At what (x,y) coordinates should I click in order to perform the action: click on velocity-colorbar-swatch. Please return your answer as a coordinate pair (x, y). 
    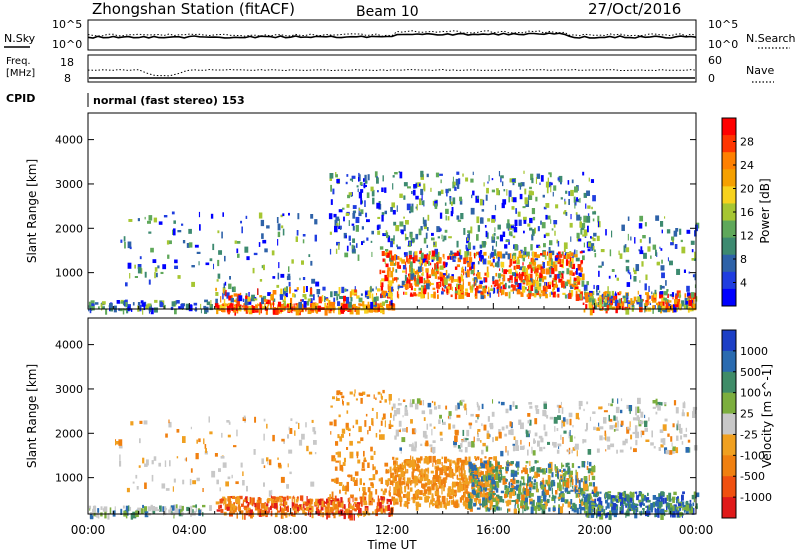
    Looking at the image, I should click on (729, 466).